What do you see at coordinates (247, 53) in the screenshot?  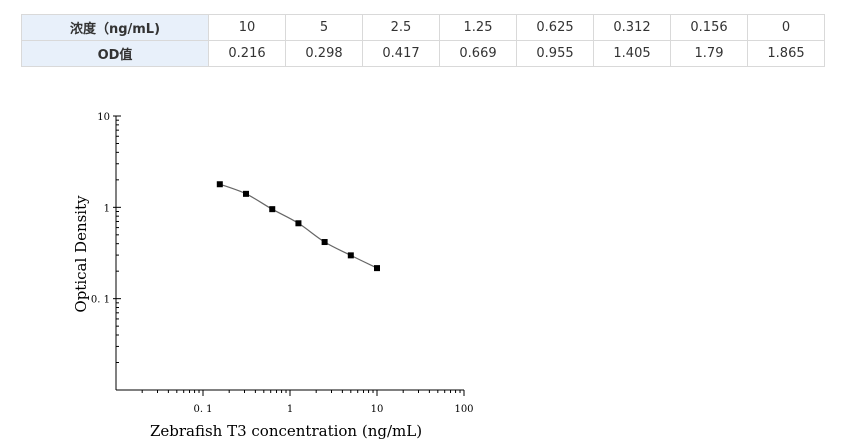 I see `od-cell: 0.216` at bounding box center [247, 53].